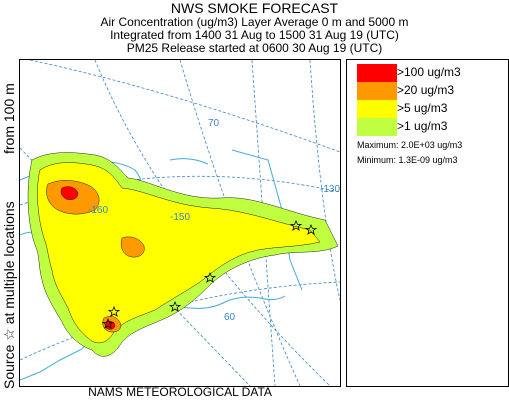 The image size is (509, 401). Describe the element at coordinates (426, 90) in the screenshot. I see `legend-label-gt20: >20 ug/m3` at that location.